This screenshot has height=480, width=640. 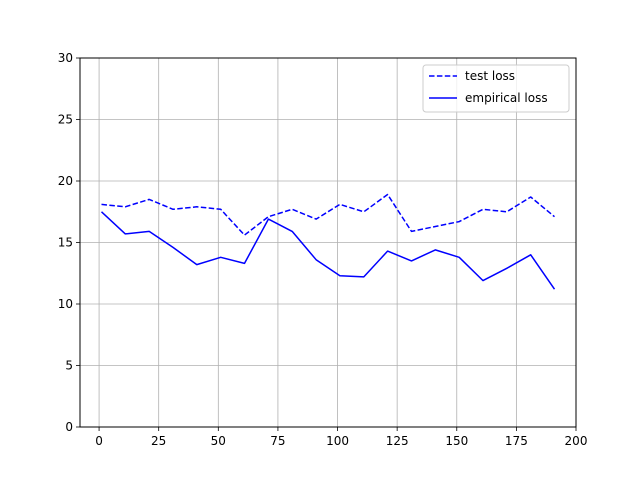 I want to click on y-axis: 0 5 10 15 20 25 30, so click(x=69, y=242).